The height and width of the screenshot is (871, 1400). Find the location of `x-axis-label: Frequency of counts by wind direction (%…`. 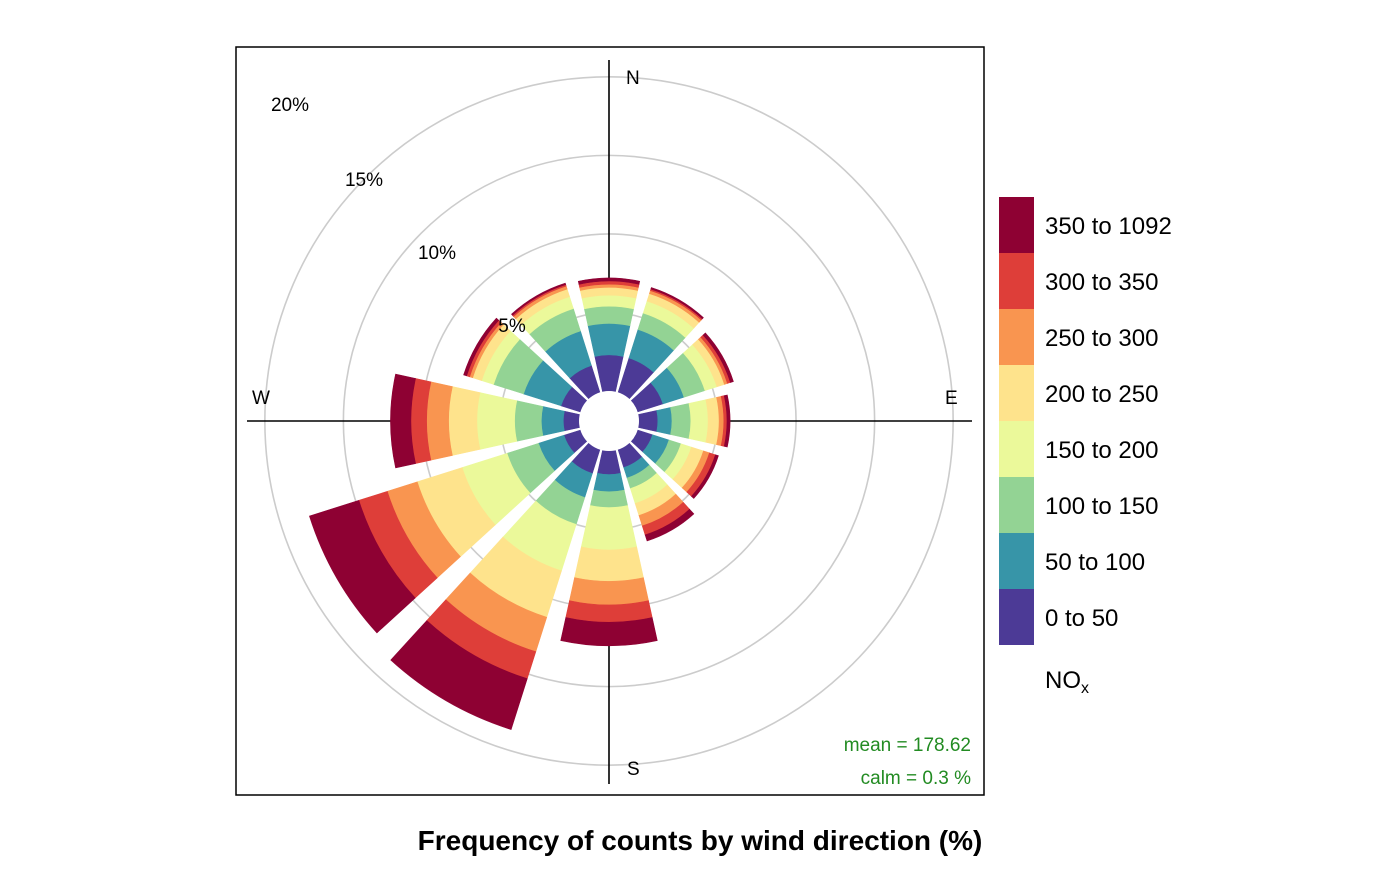

x-axis-label: Frequency of counts by wind direction (%… is located at coordinates (700, 840).